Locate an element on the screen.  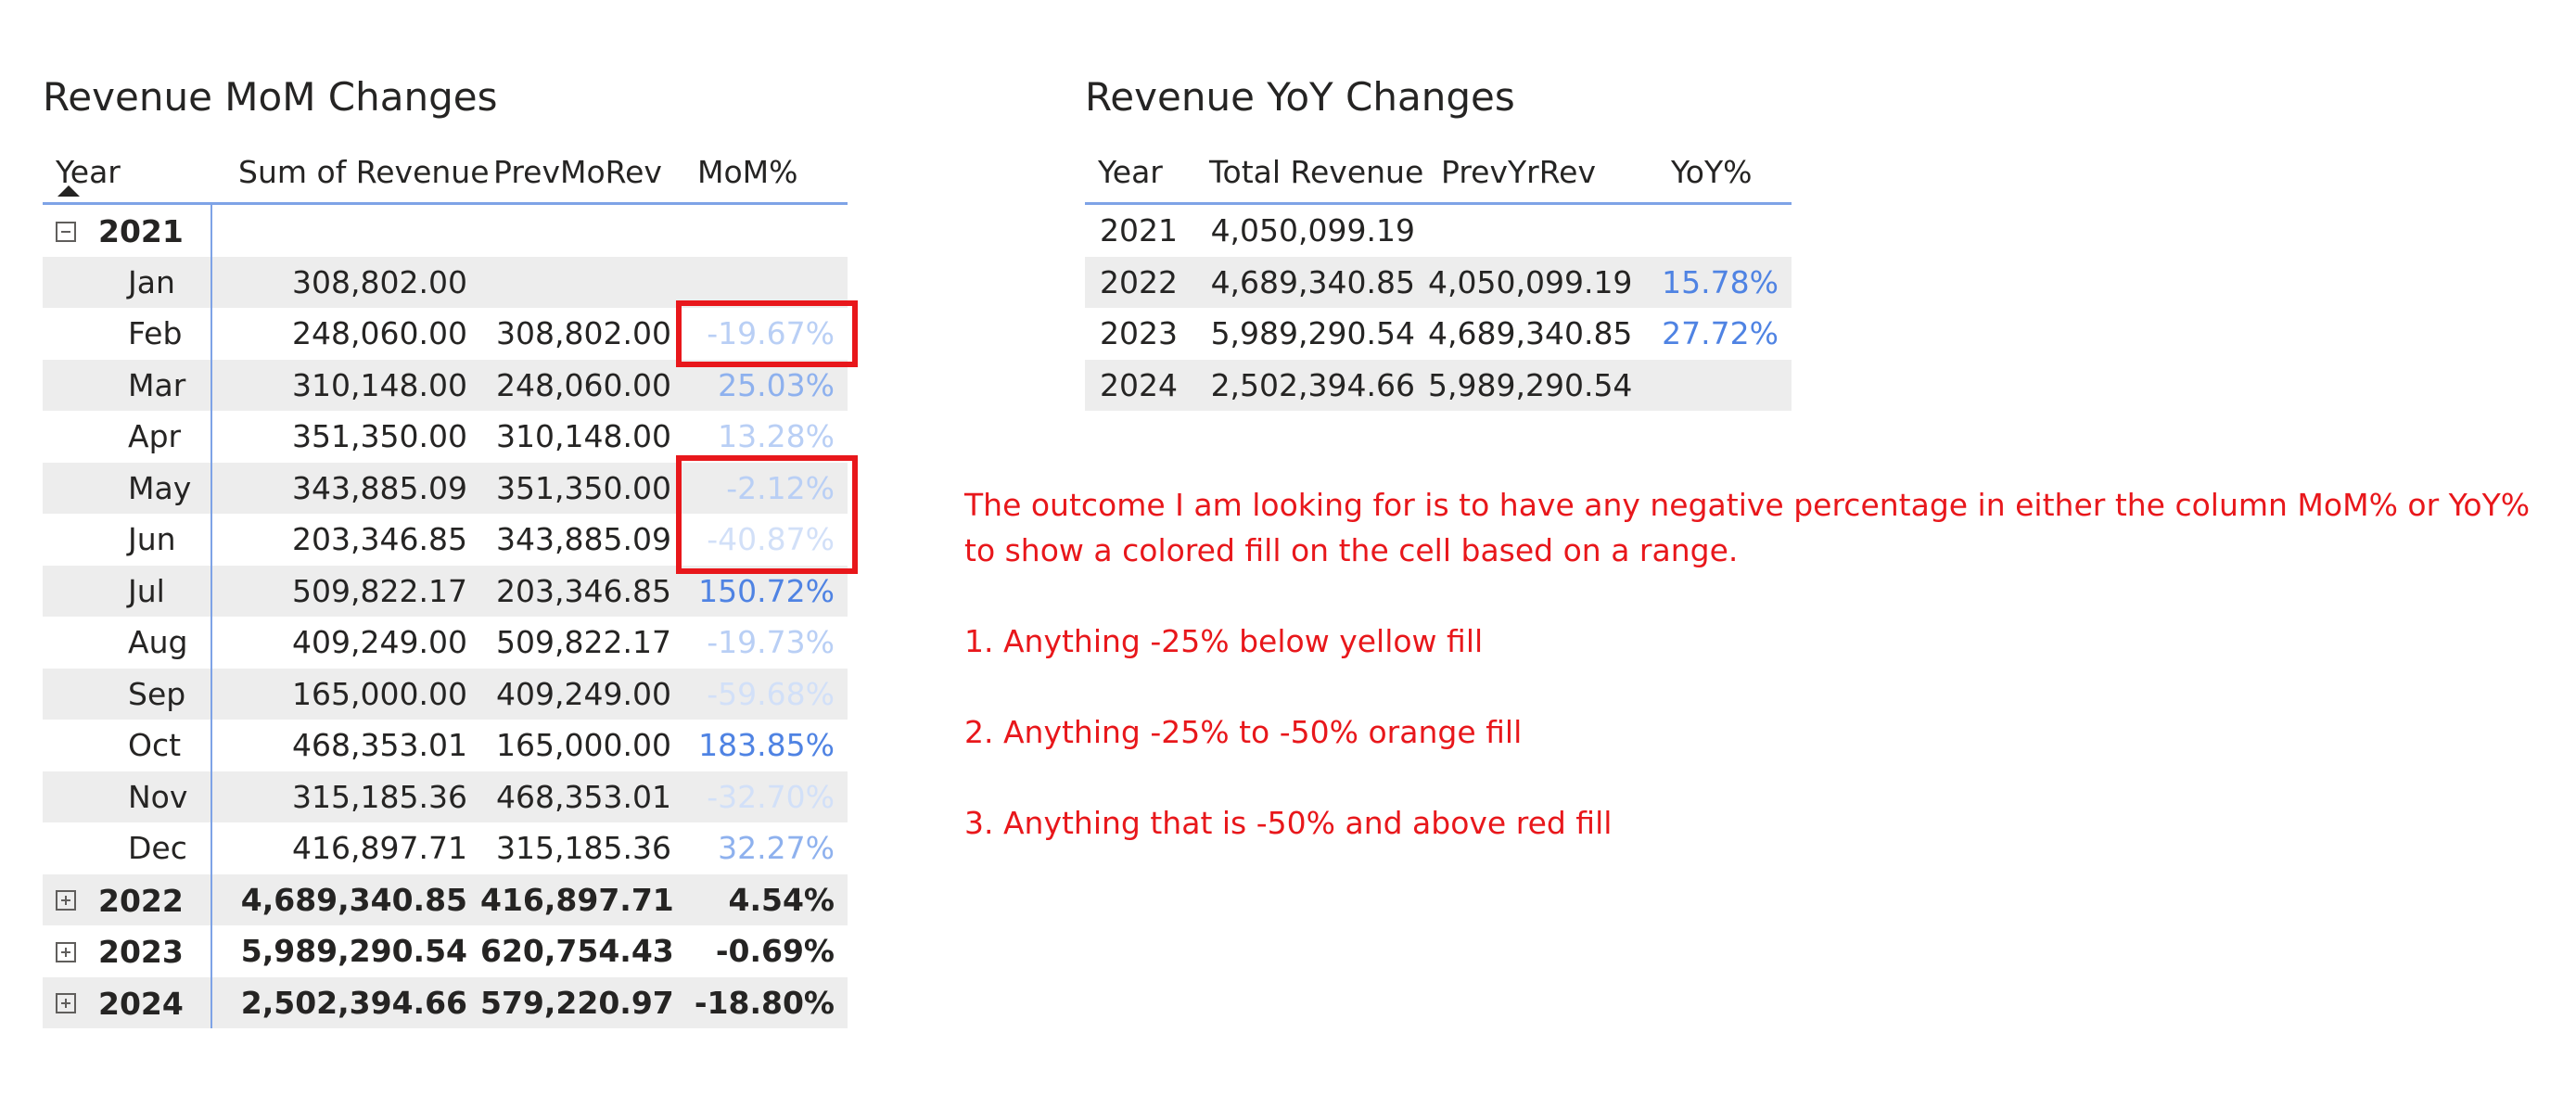
revenue-cell: 343,885.09 is located at coordinates (345, 488).